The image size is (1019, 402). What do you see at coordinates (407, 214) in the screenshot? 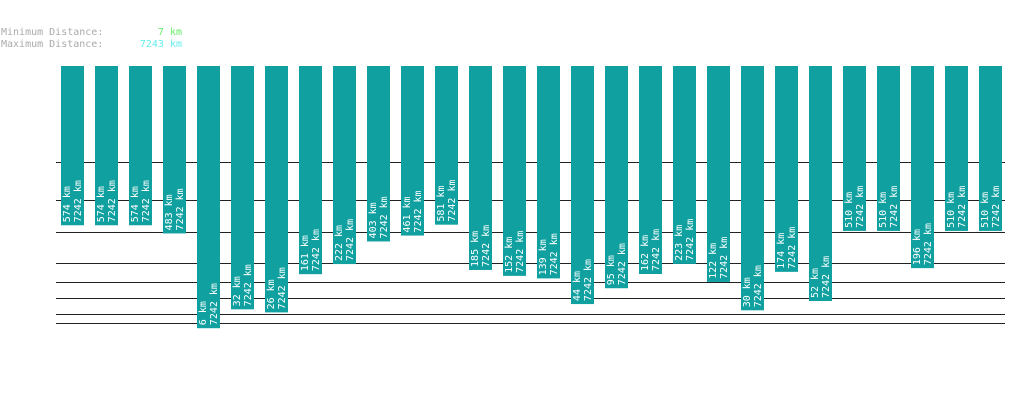
I see `bar-value-label: 461 km` at bounding box center [407, 214].